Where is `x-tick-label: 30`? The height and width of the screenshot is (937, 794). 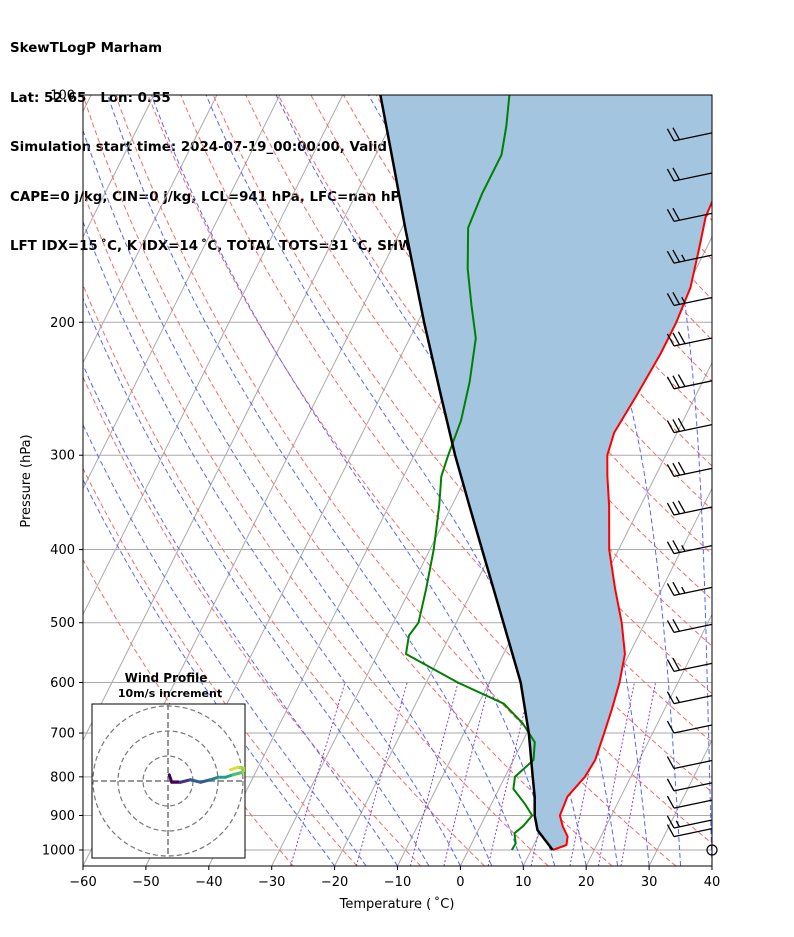
x-tick-label: 30 is located at coordinates (649, 882).